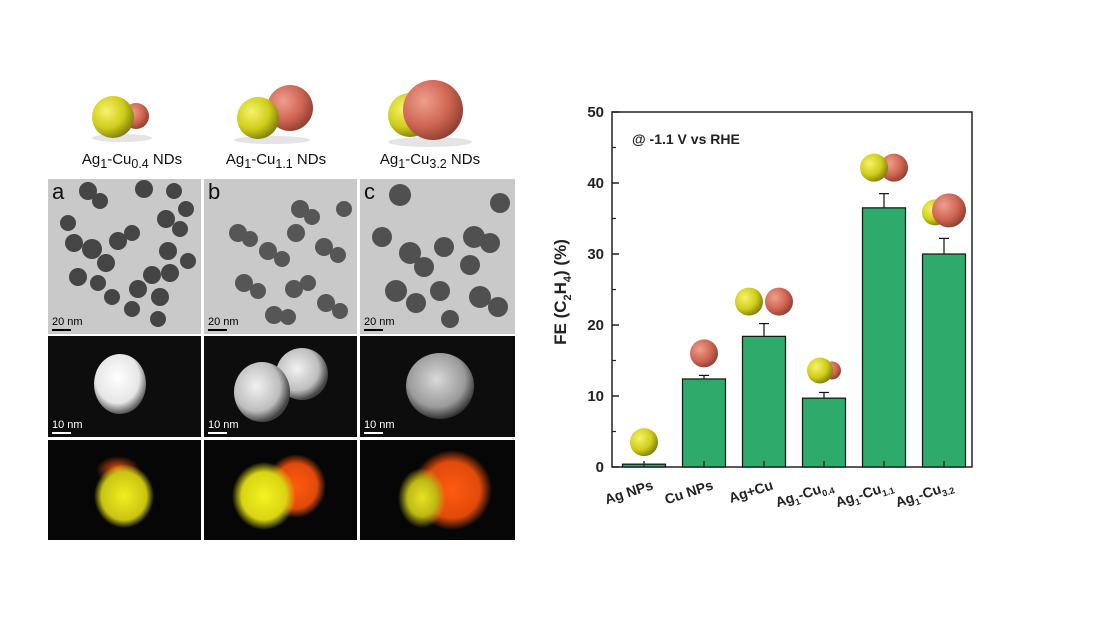  What do you see at coordinates (686, 139) in the screenshot?
I see `condition-annotation: @ -1.1 V vs RHE` at bounding box center [686, 139].